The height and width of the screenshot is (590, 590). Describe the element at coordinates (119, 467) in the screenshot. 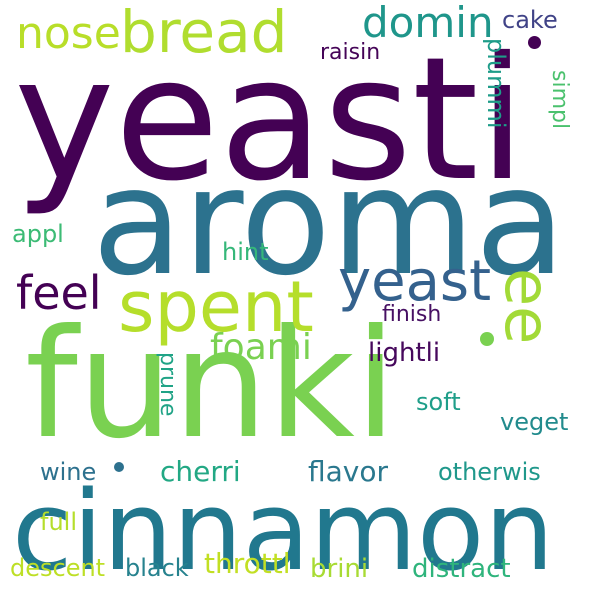

I see `wine-dot` at that location.